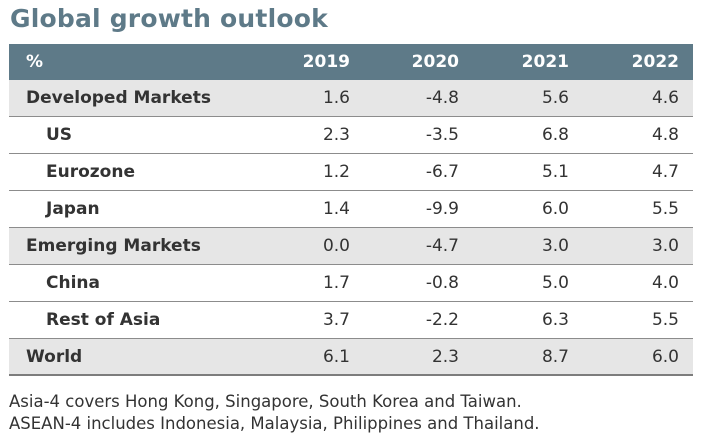 The image size is (706, 448). What do you see at coordinates (113, 246) in the screenshot?
I see `row-label: Emerging Markets` at bounding box center [113, 246].